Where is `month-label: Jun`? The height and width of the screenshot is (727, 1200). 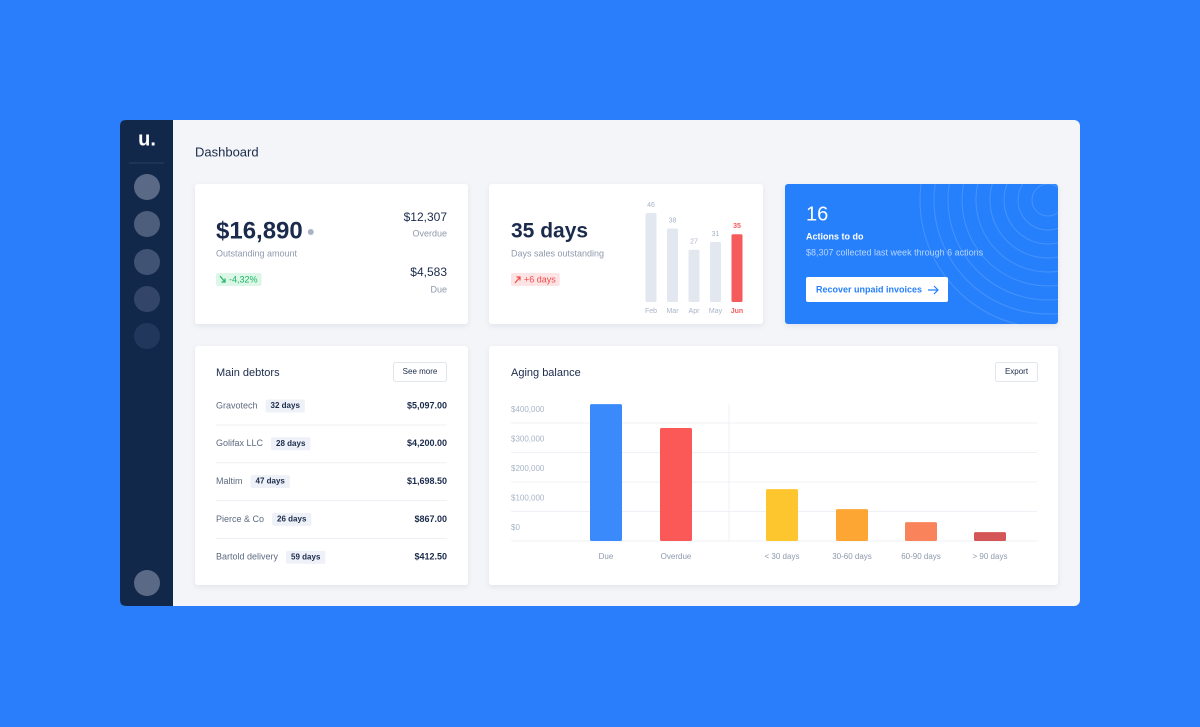 month-label: Jun is located at coordinates (737, 311).